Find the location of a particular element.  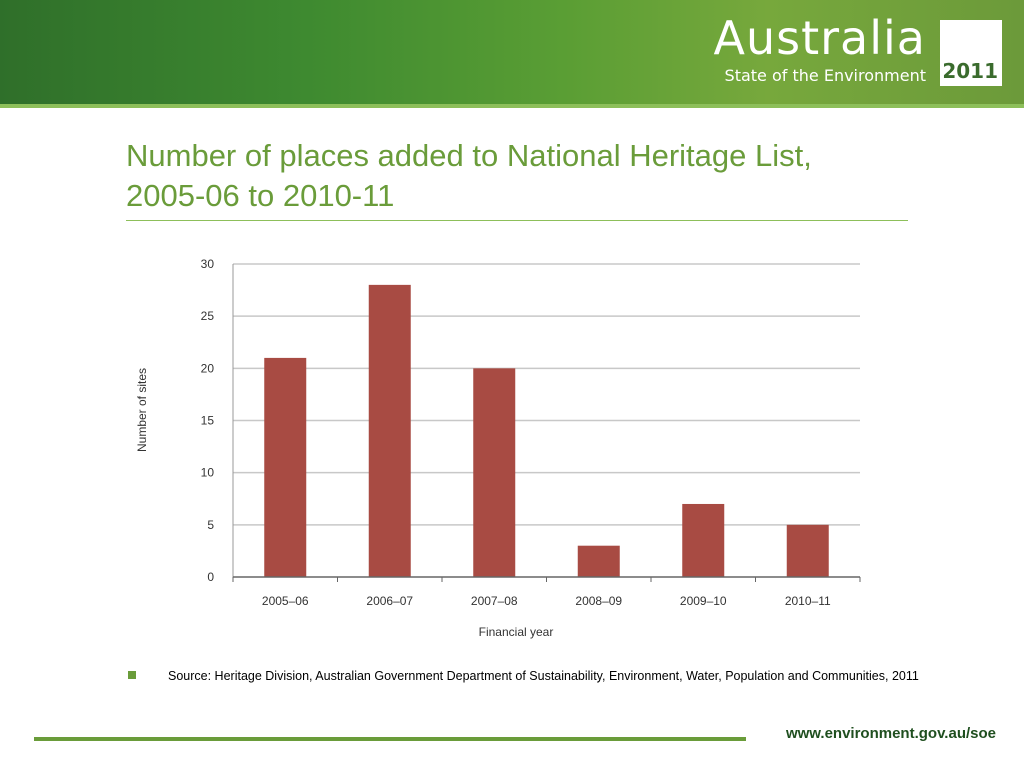

x-tick-label: 2006–07 is located at coordinates (389, 601).